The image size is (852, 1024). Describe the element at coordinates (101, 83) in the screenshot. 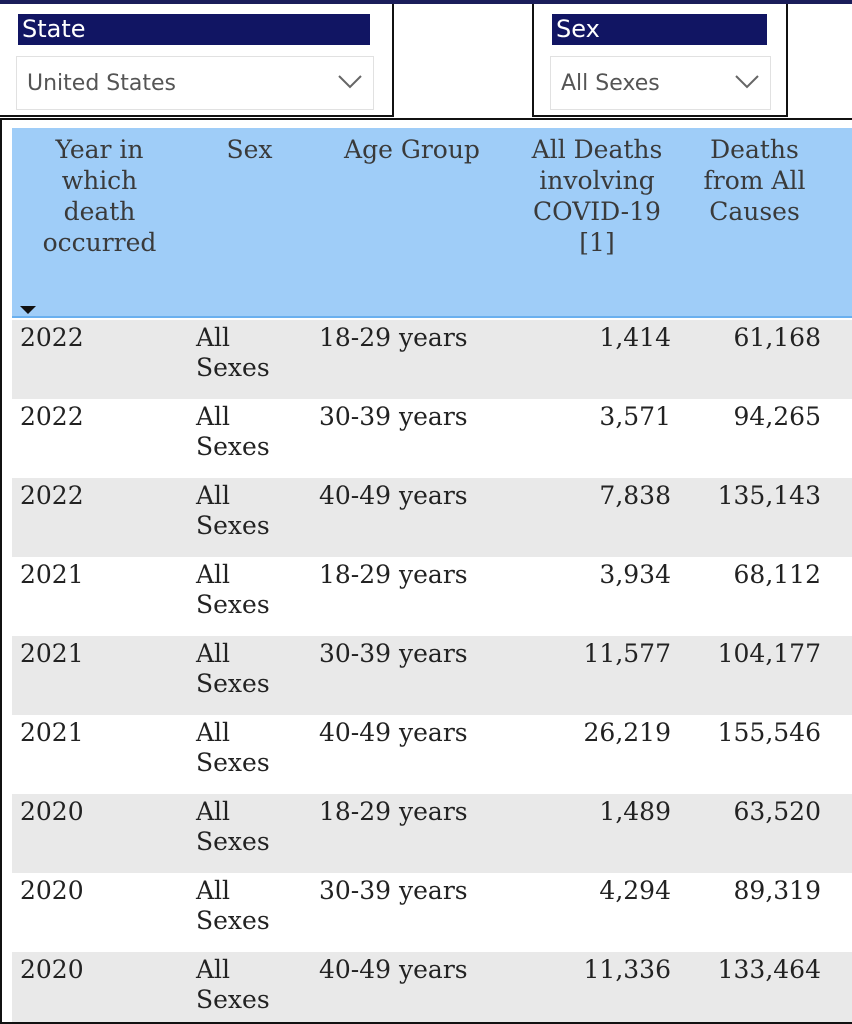

I see `state-dropdown-value: United States` at that location.